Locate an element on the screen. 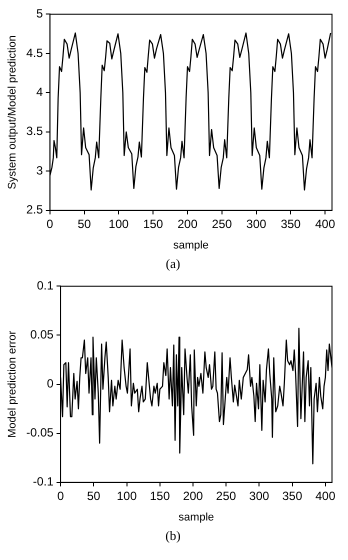  y-tick-label: 3 is located at coordinates (40, 170).